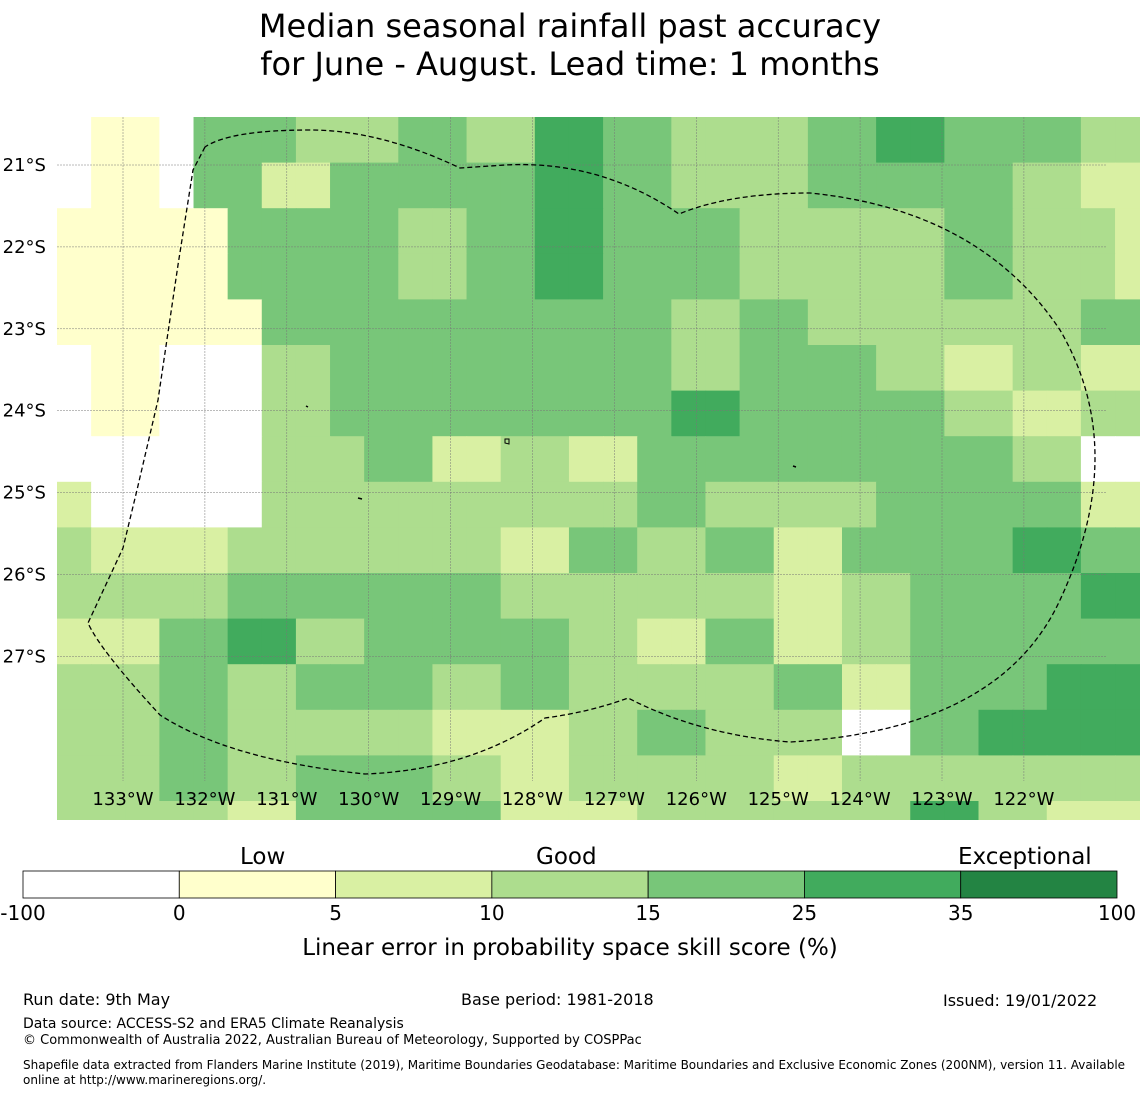  What do you see at coordinates (286, 799) in the screenshot?
I see `longitude-label: 131°W` at bounding box center [286, 799].